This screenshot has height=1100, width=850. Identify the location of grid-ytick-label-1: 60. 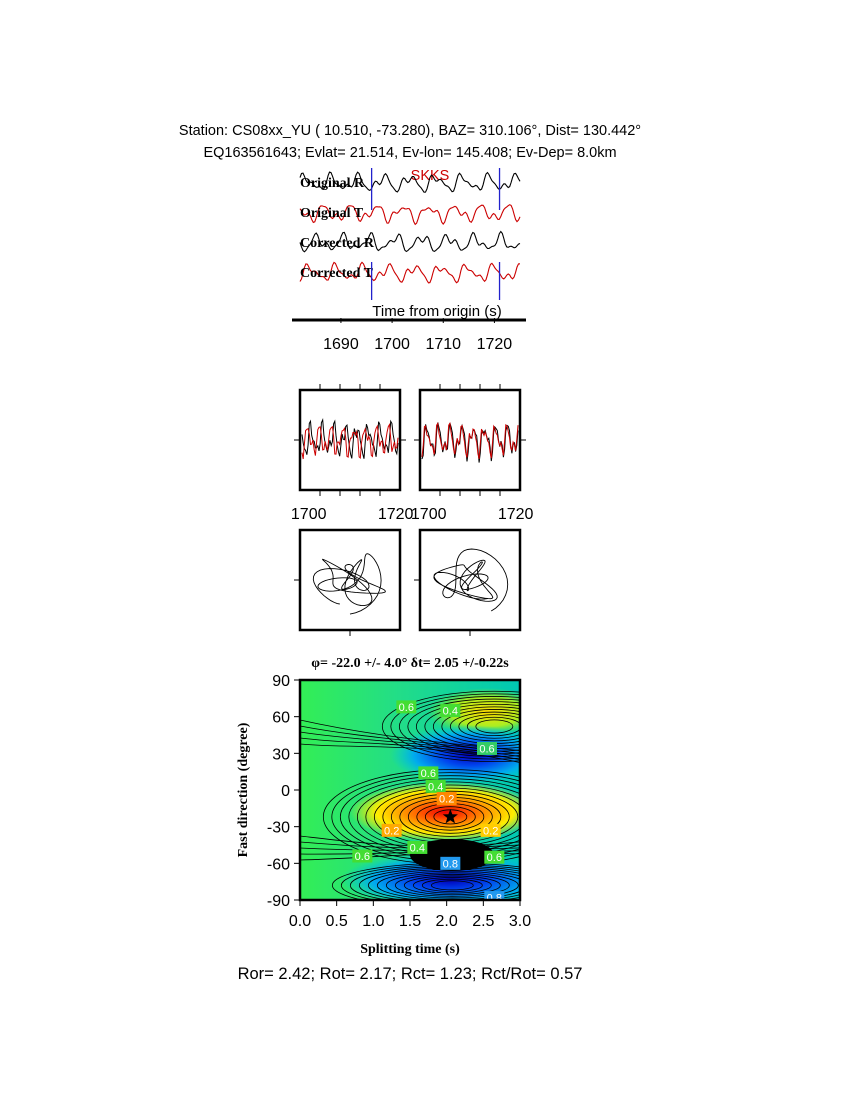
(281, 718).